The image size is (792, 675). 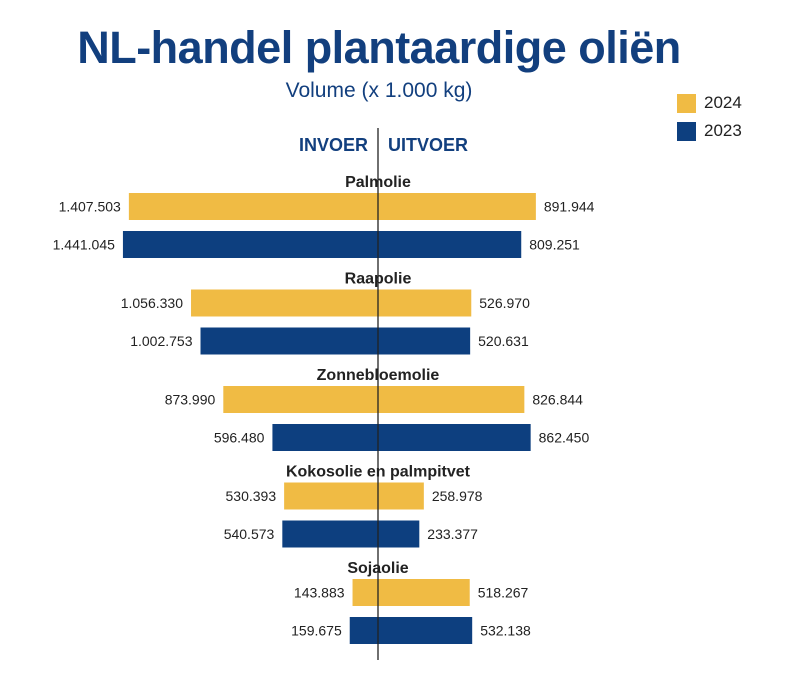 I want to click on chart-title: NL-handel plantaardige oliën, so click(x=379, y=47).